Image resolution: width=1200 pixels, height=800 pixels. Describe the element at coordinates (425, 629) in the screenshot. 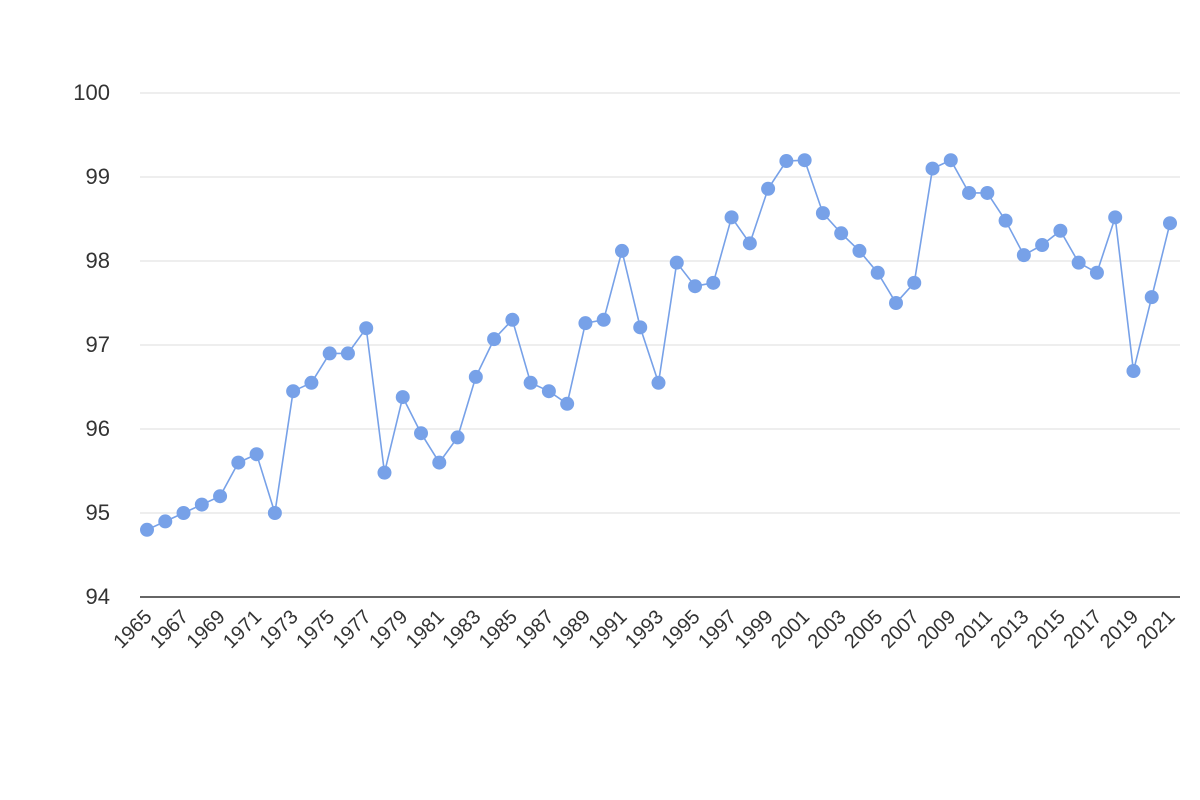

I see `x-tick-label: 1981` at that location.